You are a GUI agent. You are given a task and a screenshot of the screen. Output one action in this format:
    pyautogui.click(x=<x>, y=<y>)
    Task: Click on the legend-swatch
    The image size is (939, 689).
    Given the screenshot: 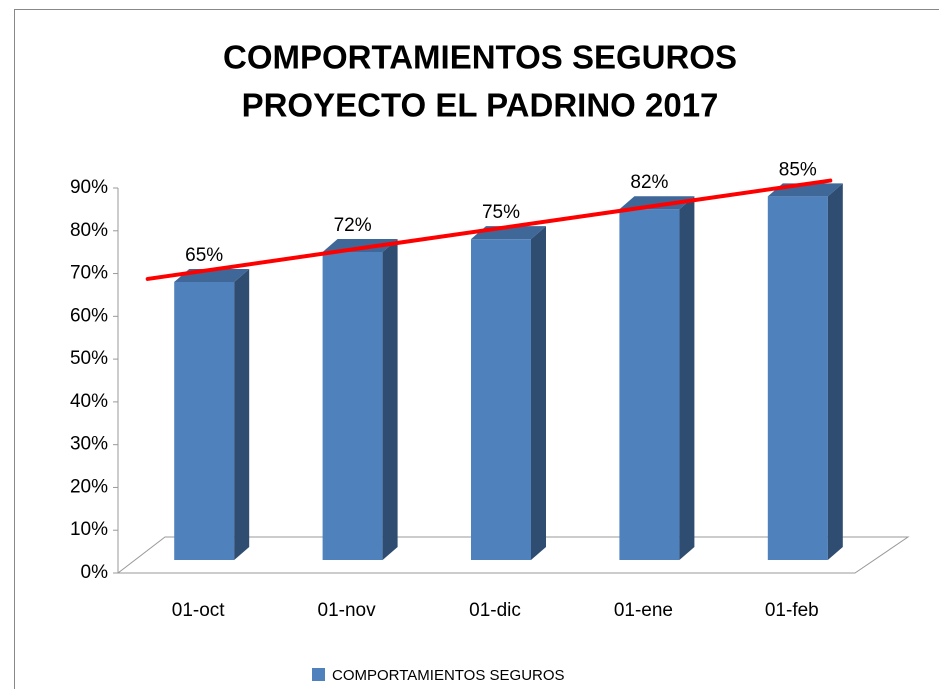 What is the action you would take?
    pyautogui.click(x=318, y=674)
    